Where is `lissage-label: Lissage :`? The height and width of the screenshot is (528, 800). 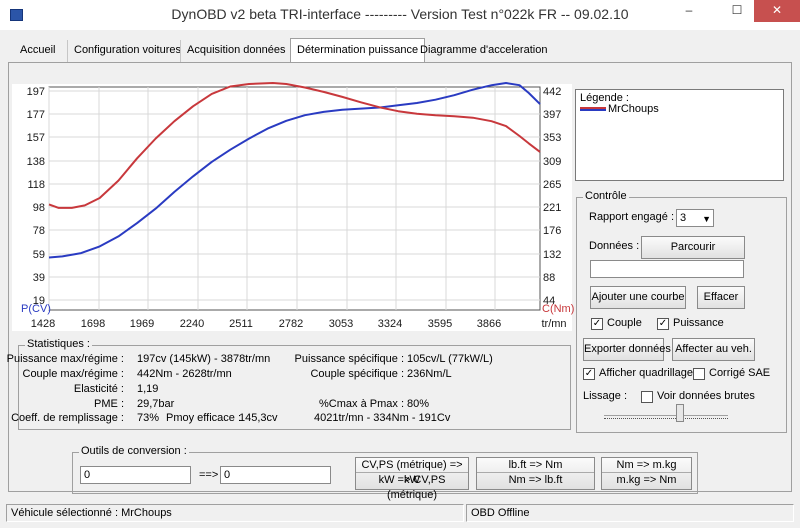
lissage-label: Lissage : is located at coordinates (605, 396).